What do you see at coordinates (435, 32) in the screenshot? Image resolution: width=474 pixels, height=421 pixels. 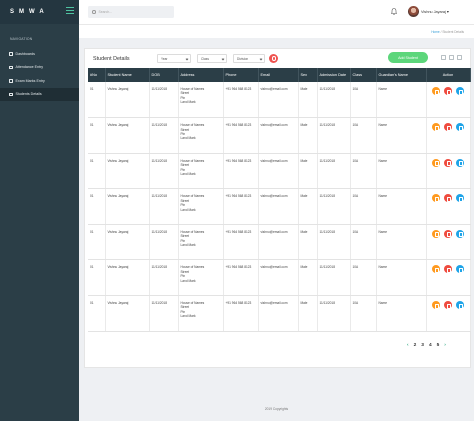 I see `breadcrumb-home: Home` at bounding box center [435, 32].